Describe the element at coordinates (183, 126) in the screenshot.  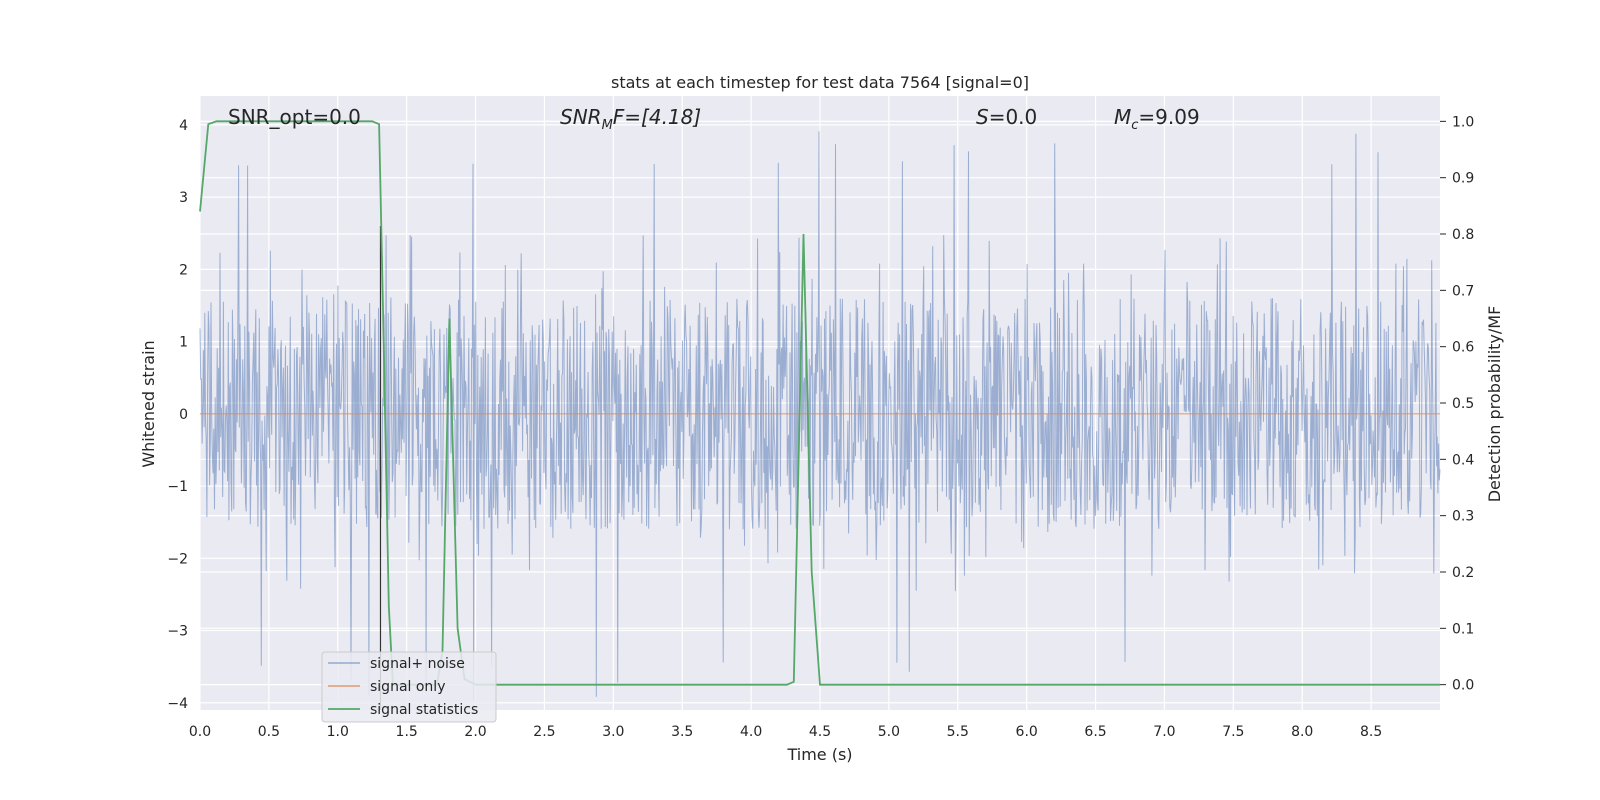
I see `y-left-tick-label: 4` at that location.